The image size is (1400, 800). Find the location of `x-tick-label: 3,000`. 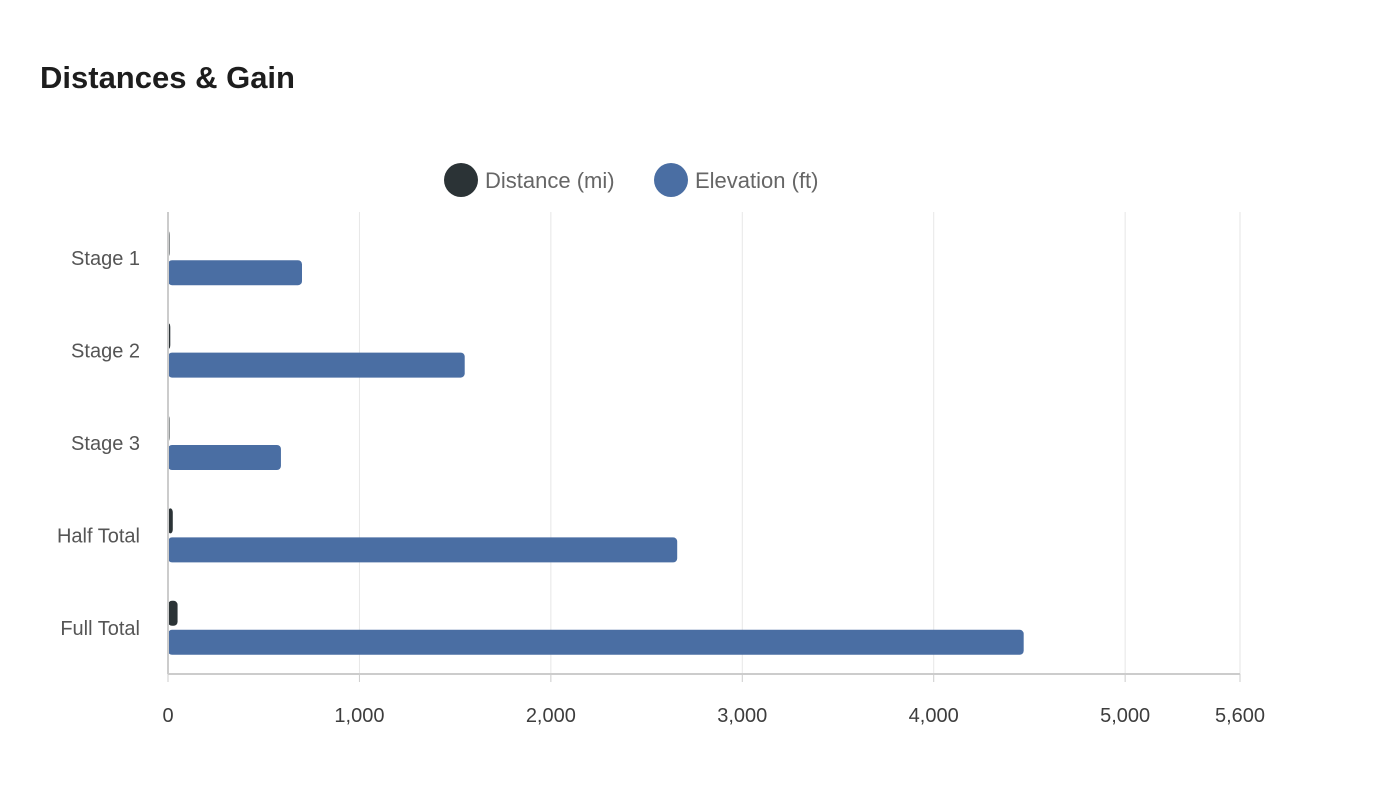

x-tick-label: 3,000 is located at coordinates (742, 716).